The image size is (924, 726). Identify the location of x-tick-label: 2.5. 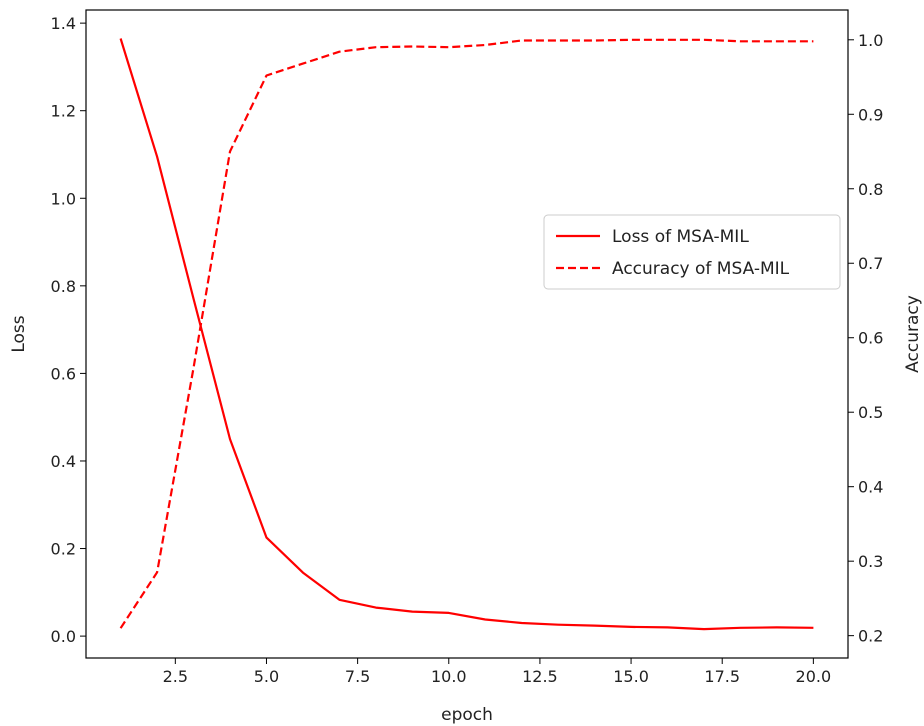
(175, 676).